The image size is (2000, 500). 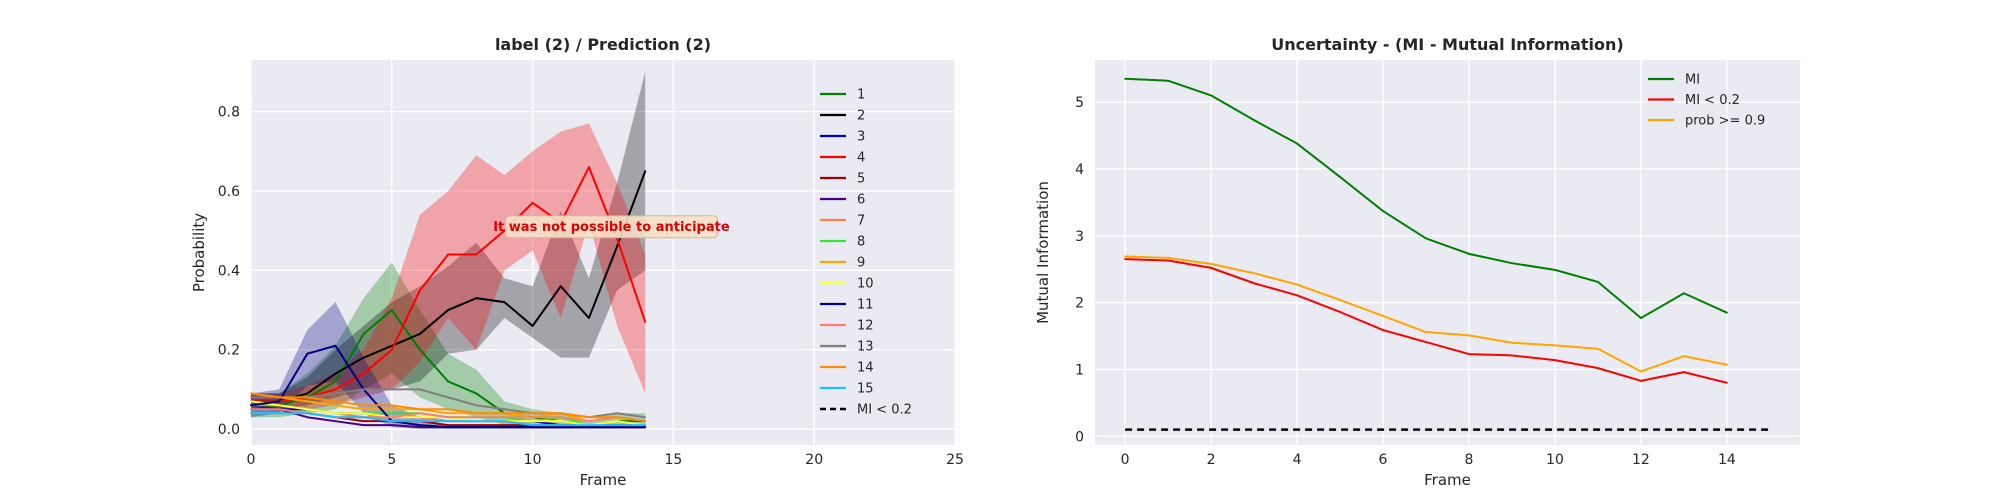 I want to click on y-tick-label: 0.6, so click(x=229, y=192).